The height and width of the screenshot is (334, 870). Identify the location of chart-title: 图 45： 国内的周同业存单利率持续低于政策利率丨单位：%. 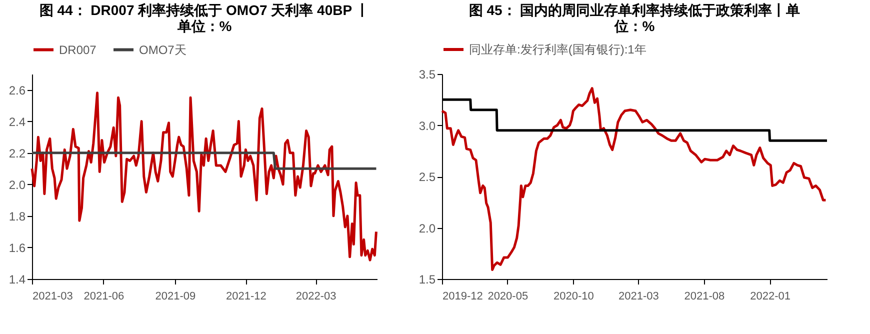
(634, 18).